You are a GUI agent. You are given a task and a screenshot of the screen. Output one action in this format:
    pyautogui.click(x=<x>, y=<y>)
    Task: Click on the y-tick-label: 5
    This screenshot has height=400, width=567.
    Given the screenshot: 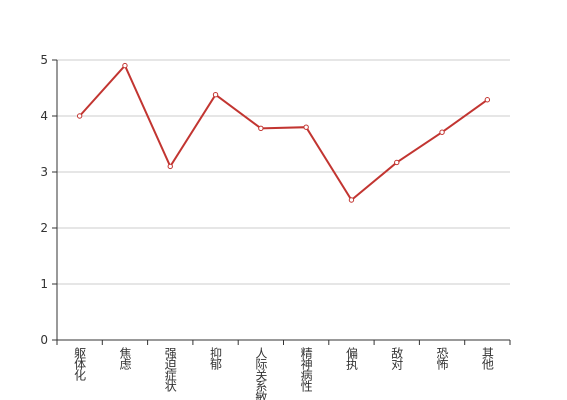 What is the action you would take?
    pyautogui.click(x=44, y=60)
    